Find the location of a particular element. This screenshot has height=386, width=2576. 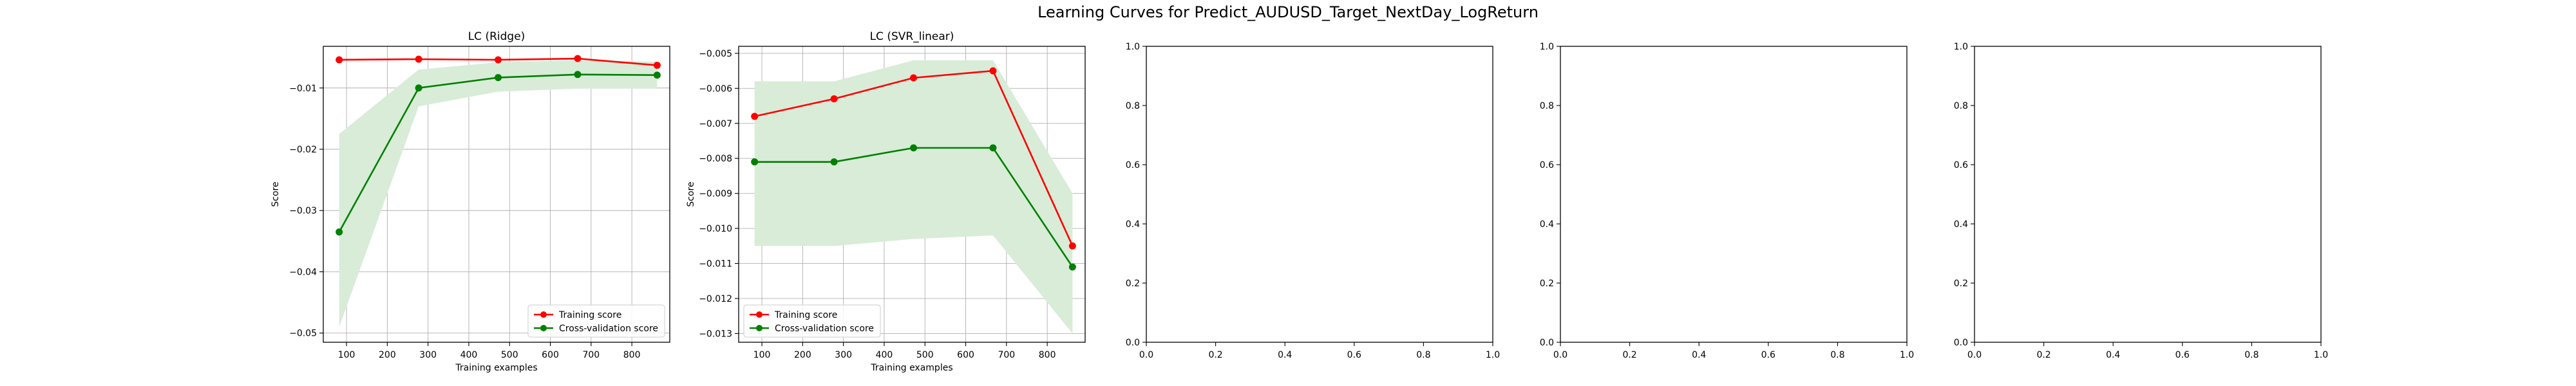

axes-3-y-tick-label: 0.8 is located at coordinates (1133, 106).